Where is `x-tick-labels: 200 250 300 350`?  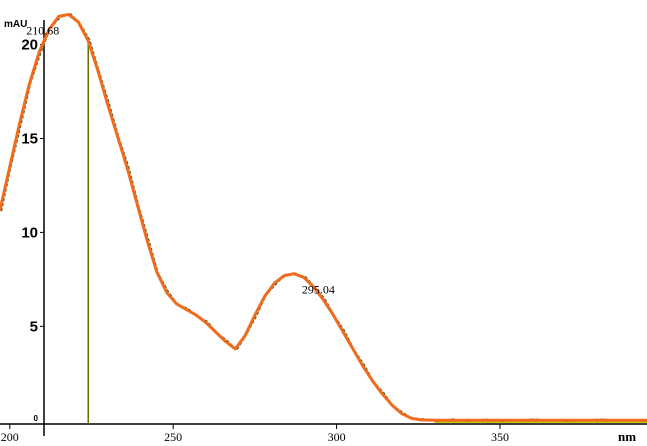
x-tick-labels: 200 250 300 350 is located at coordinates (255, 434).